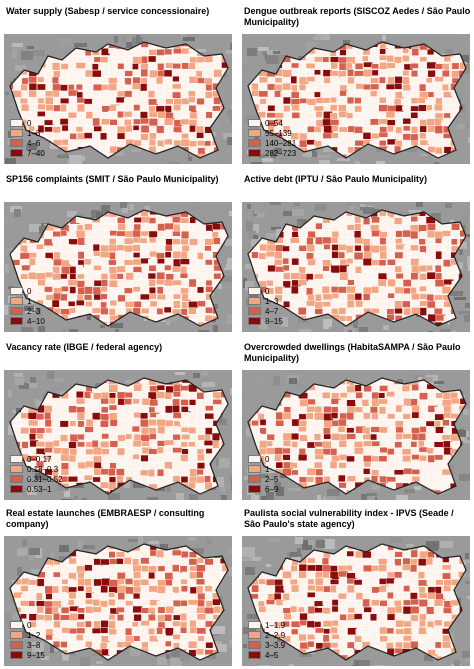 This screenshot has width=474, height=669. I want to click on legend-swatch, so click(16, 459).